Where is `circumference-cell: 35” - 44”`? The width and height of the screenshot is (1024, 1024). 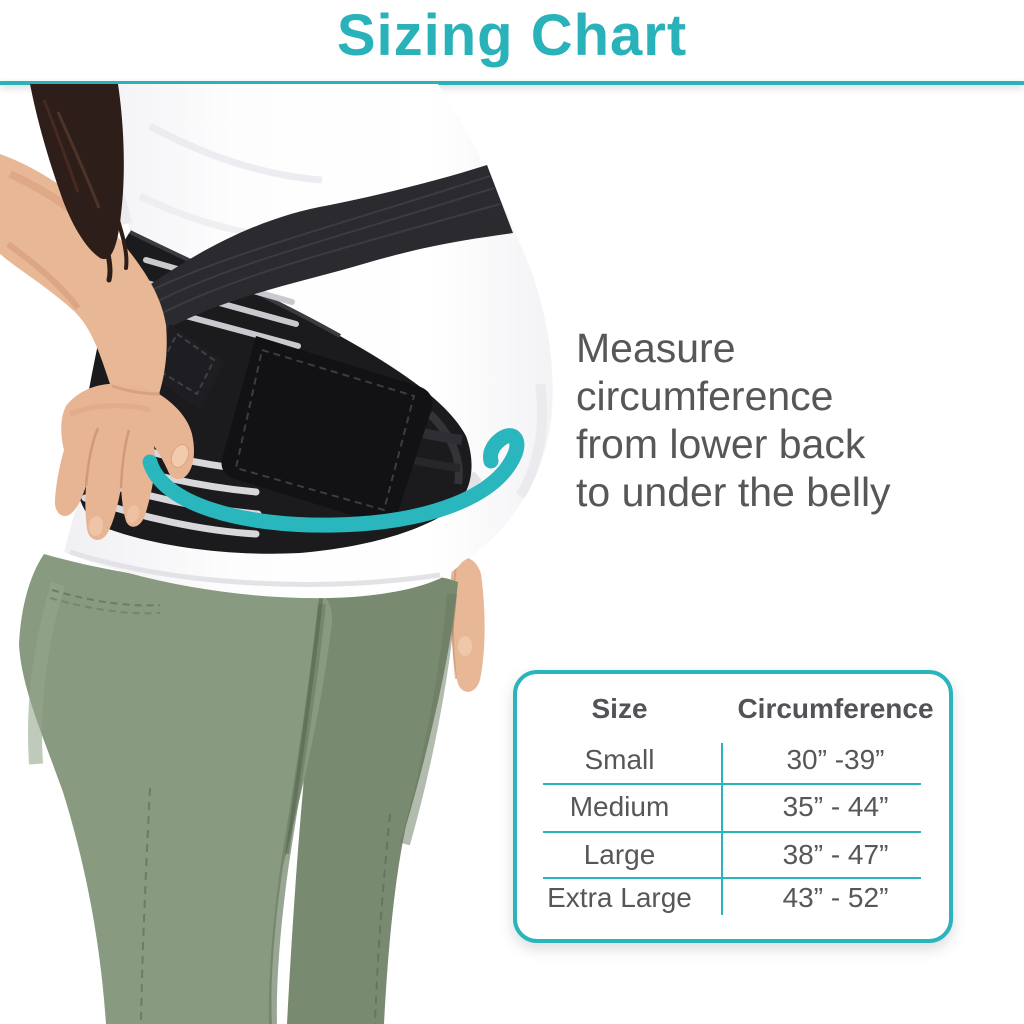 circumference-cell: 35” - 44” is located at coordinates (835, 806).